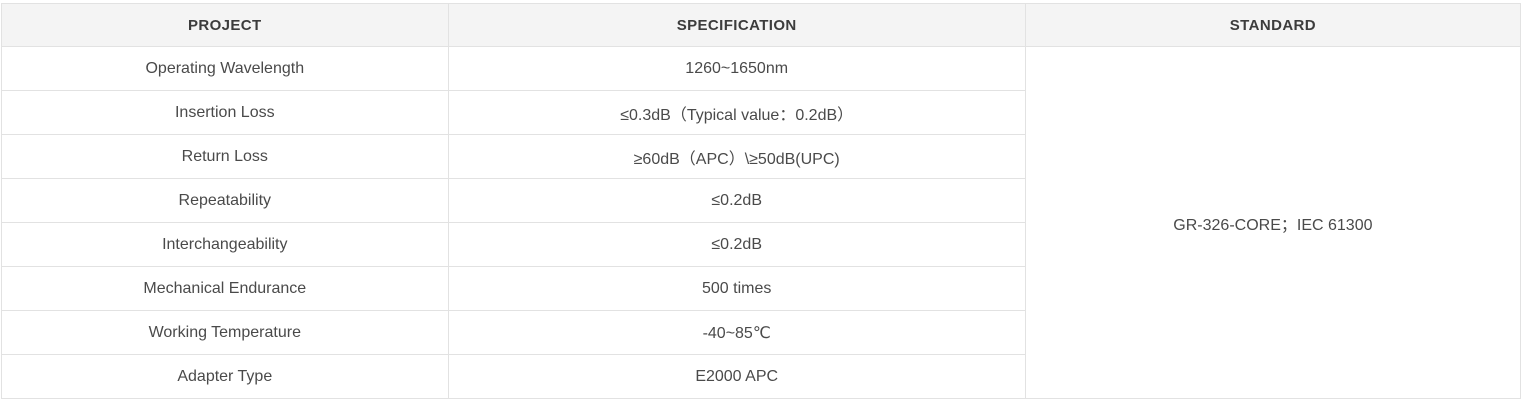  Describe the element at coordinates (736, 156) in the screenshot. I see `specification-cell: ≥60dB（APC）\≥50dB(UPC)` at that location.